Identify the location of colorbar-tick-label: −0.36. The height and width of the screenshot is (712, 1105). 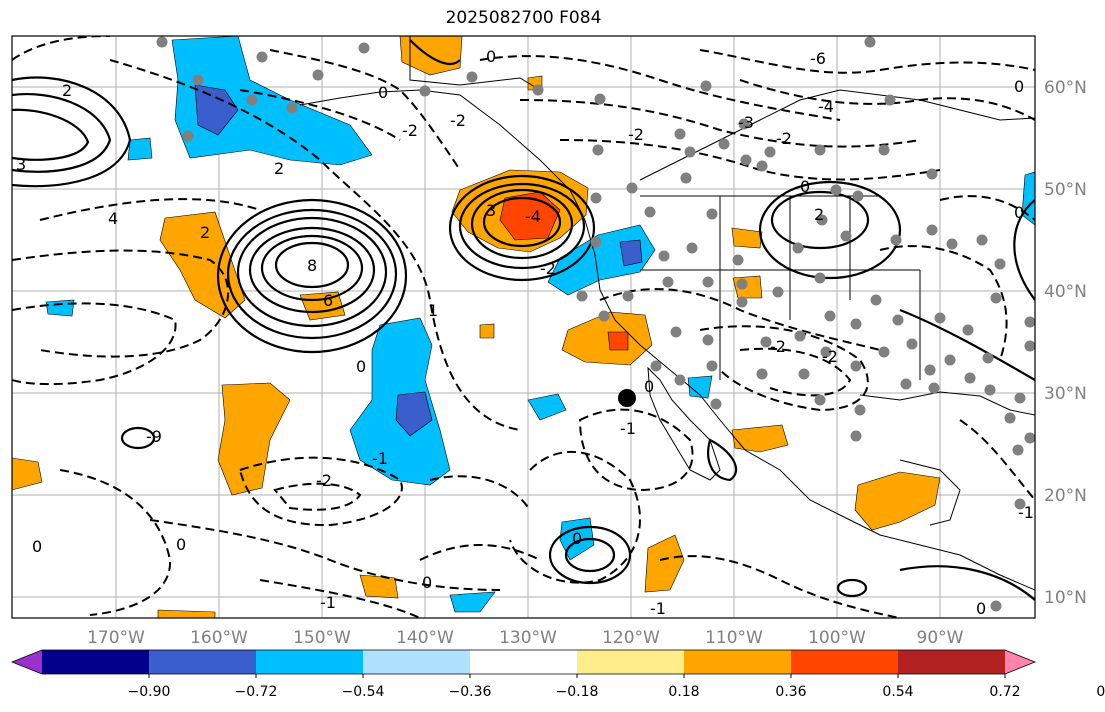
(470, 692).